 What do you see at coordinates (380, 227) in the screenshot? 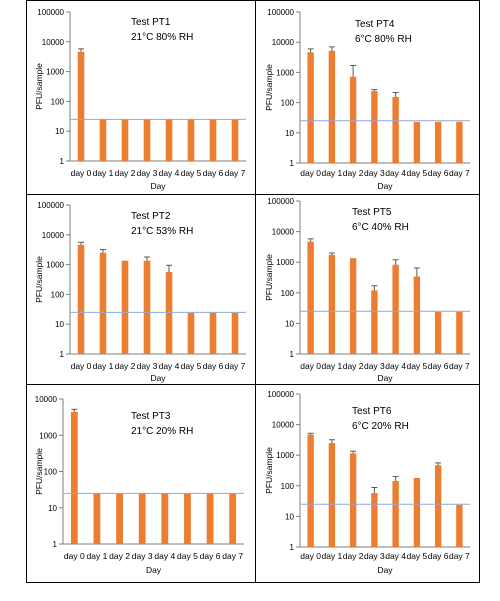
I see `chart-subtitle: 6°C 40% RH` at bounding box center [380, 227].